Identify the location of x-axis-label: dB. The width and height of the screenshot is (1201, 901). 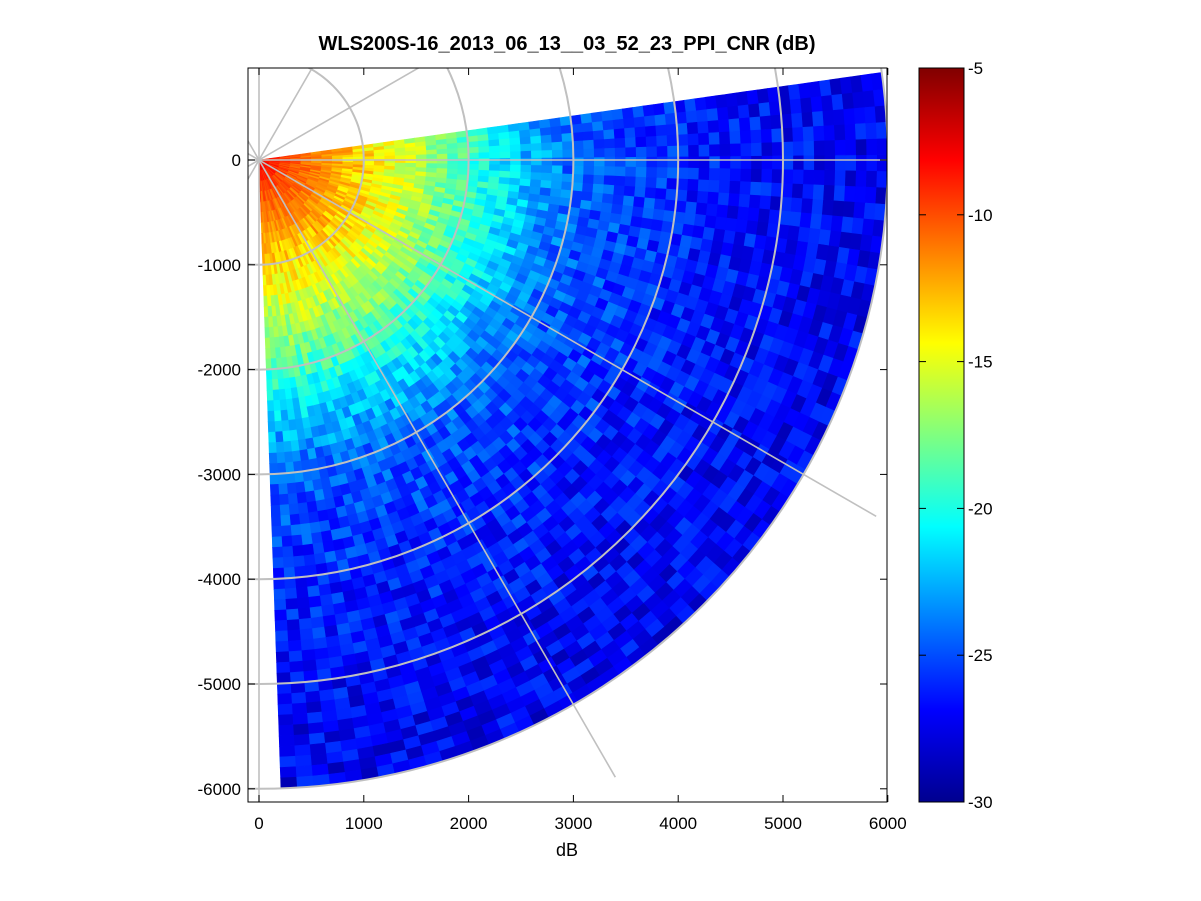
(567, 850).